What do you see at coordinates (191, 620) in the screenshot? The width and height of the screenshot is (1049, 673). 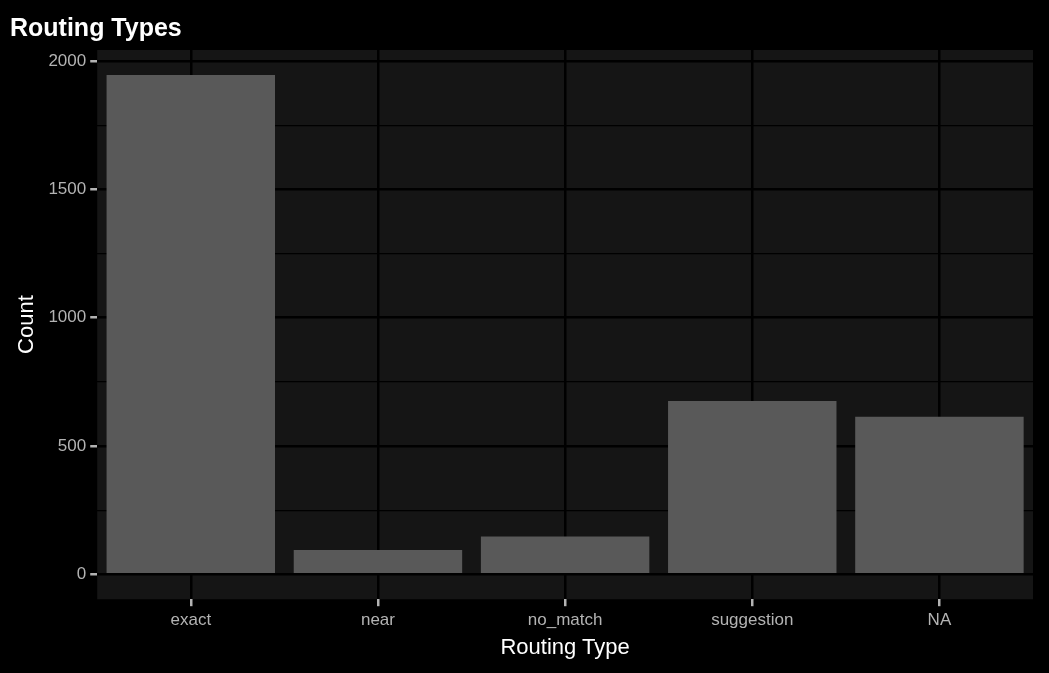 I see `x-tick-label: exact` at bounding box center [191, 620].